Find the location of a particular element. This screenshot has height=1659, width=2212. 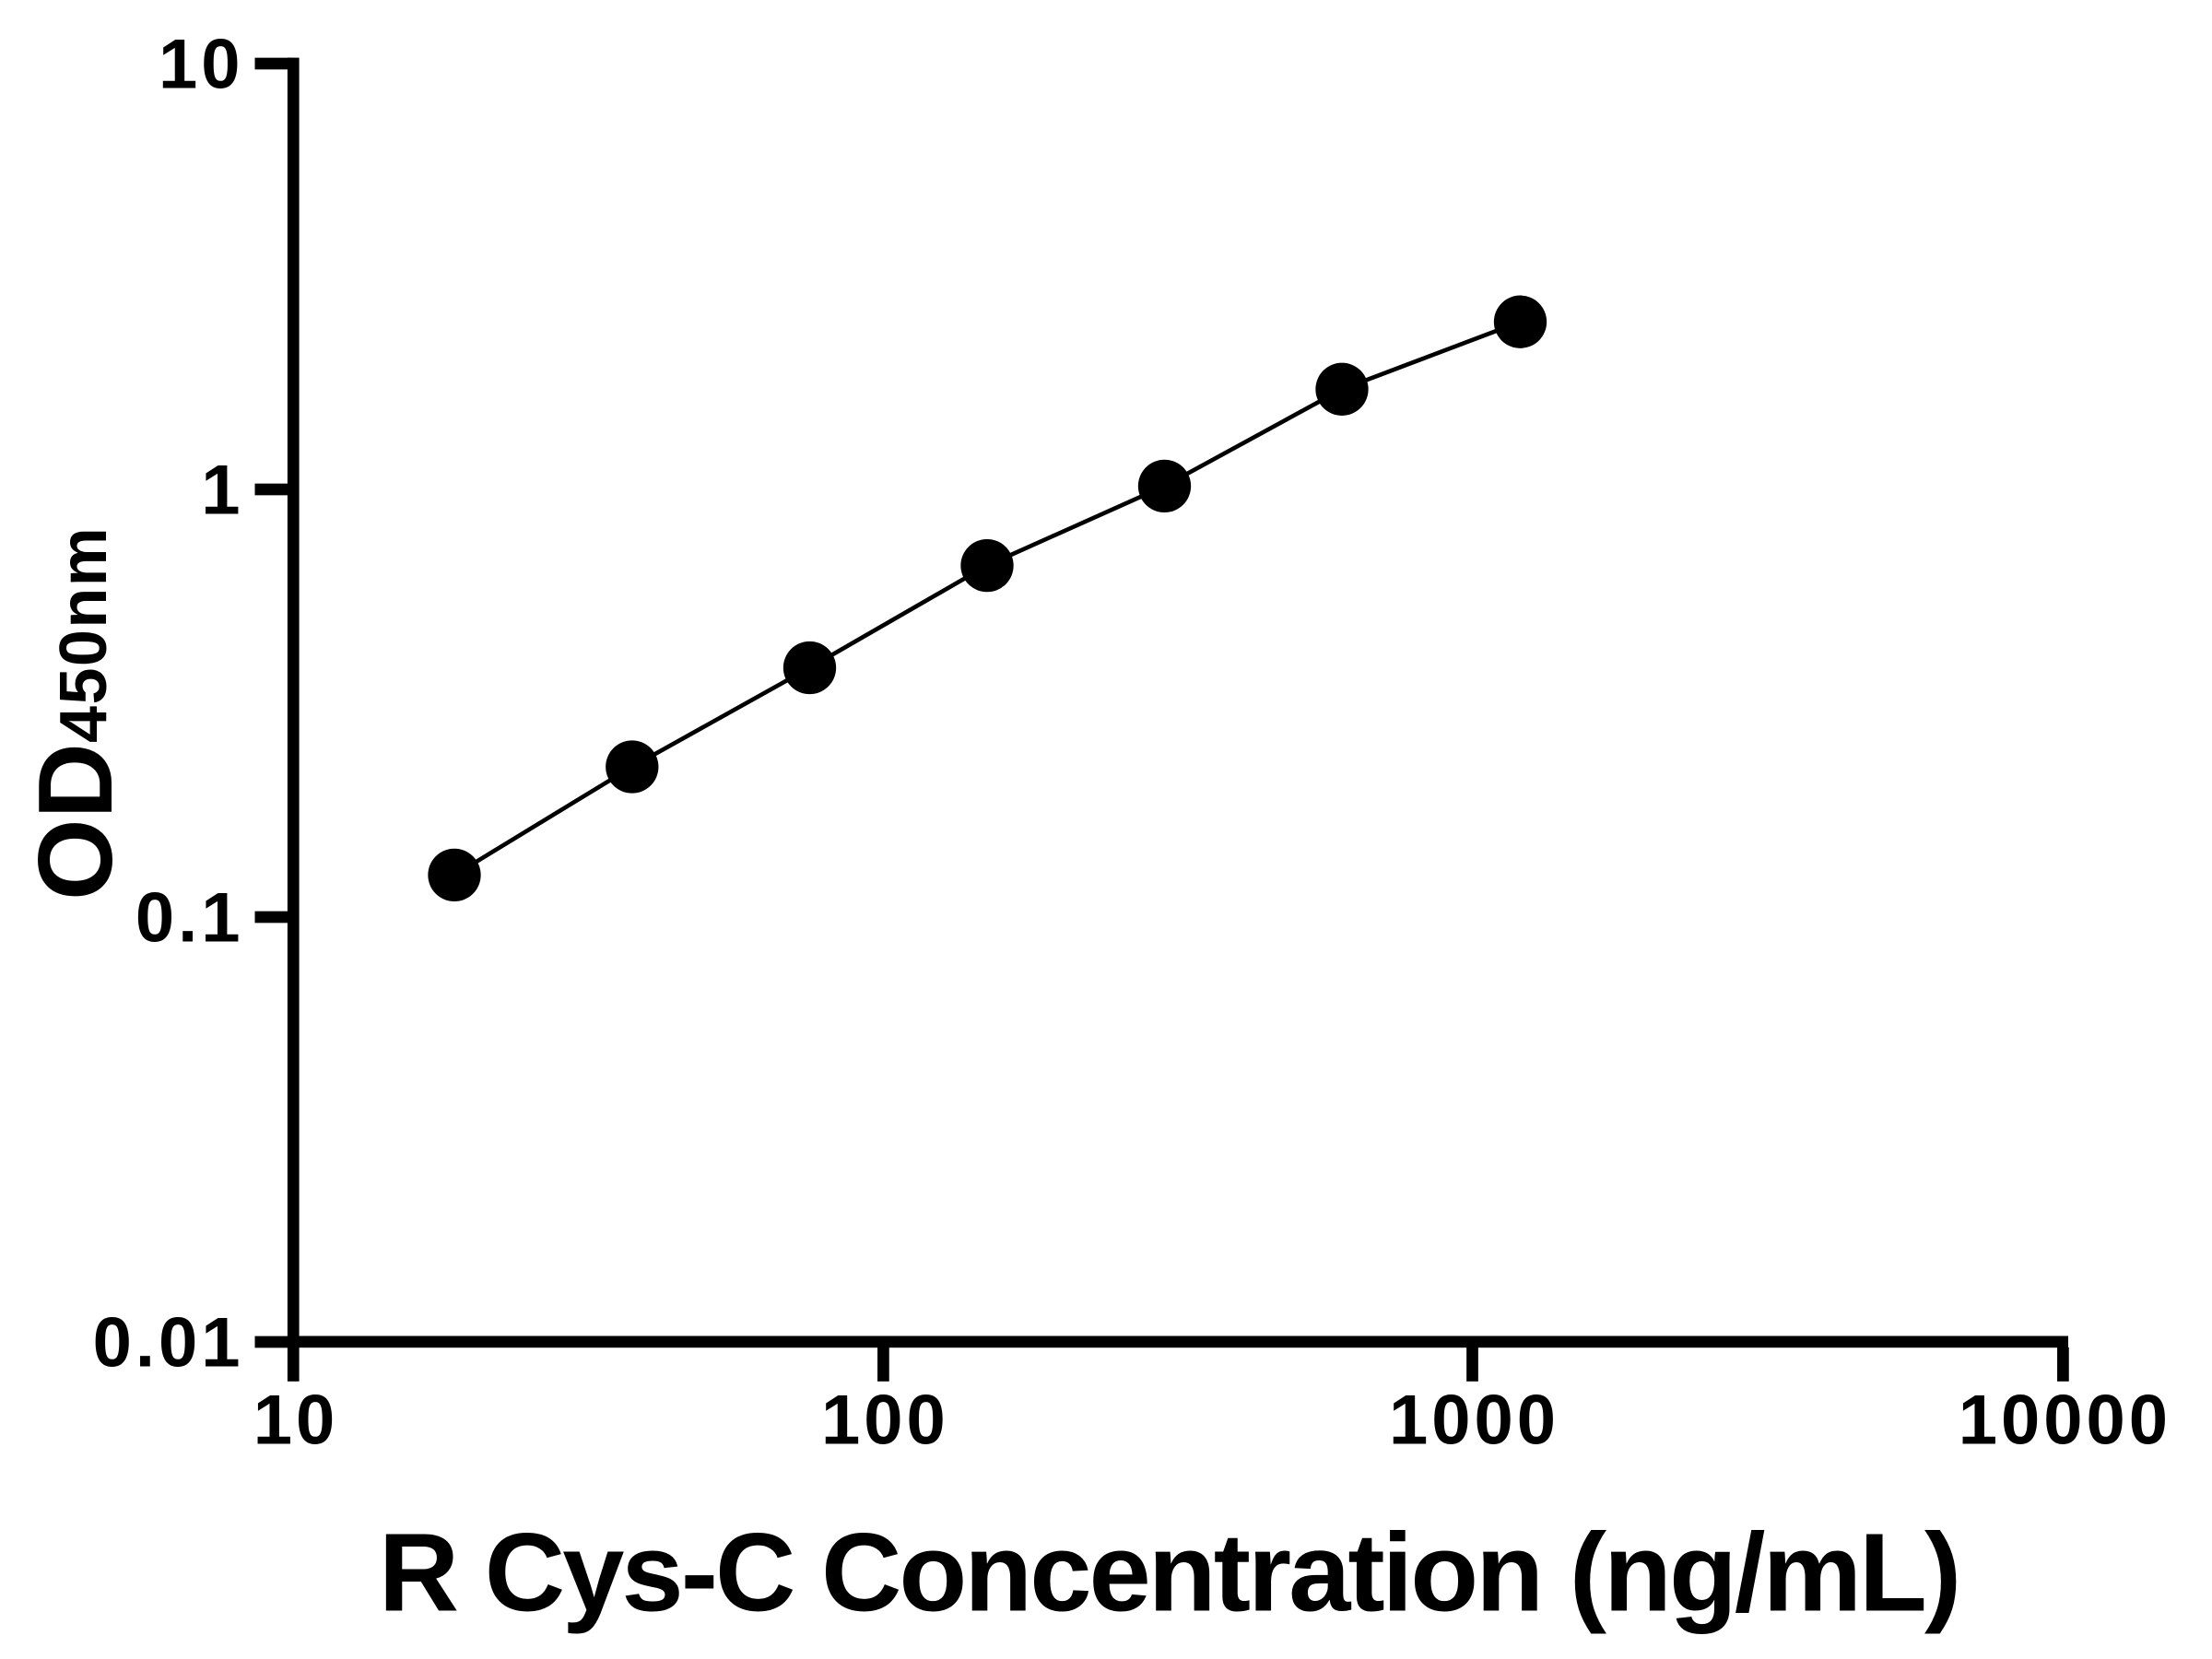

svg-text: 100 is located at coordinates (885, 1421).